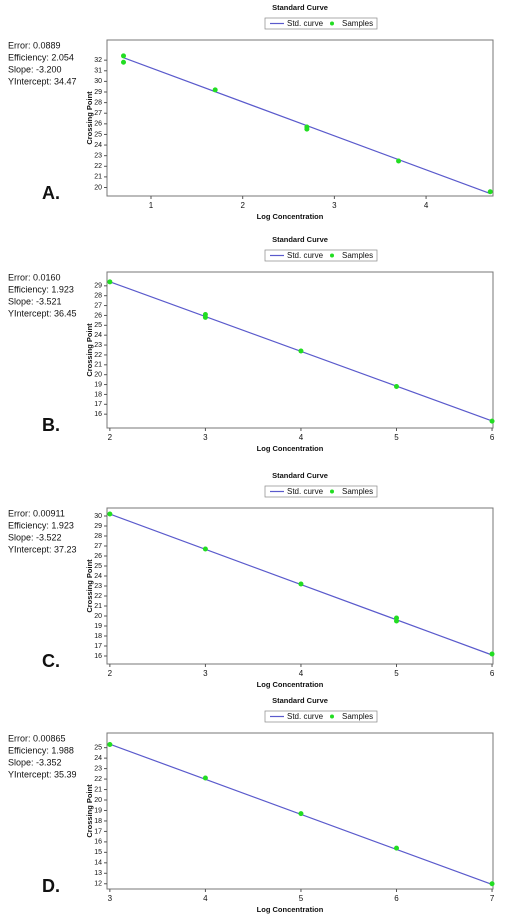  Describe the element at coordinates (41, 57) in the screenshot. I see `stat-text: Efficiency: 2.054` at that location.